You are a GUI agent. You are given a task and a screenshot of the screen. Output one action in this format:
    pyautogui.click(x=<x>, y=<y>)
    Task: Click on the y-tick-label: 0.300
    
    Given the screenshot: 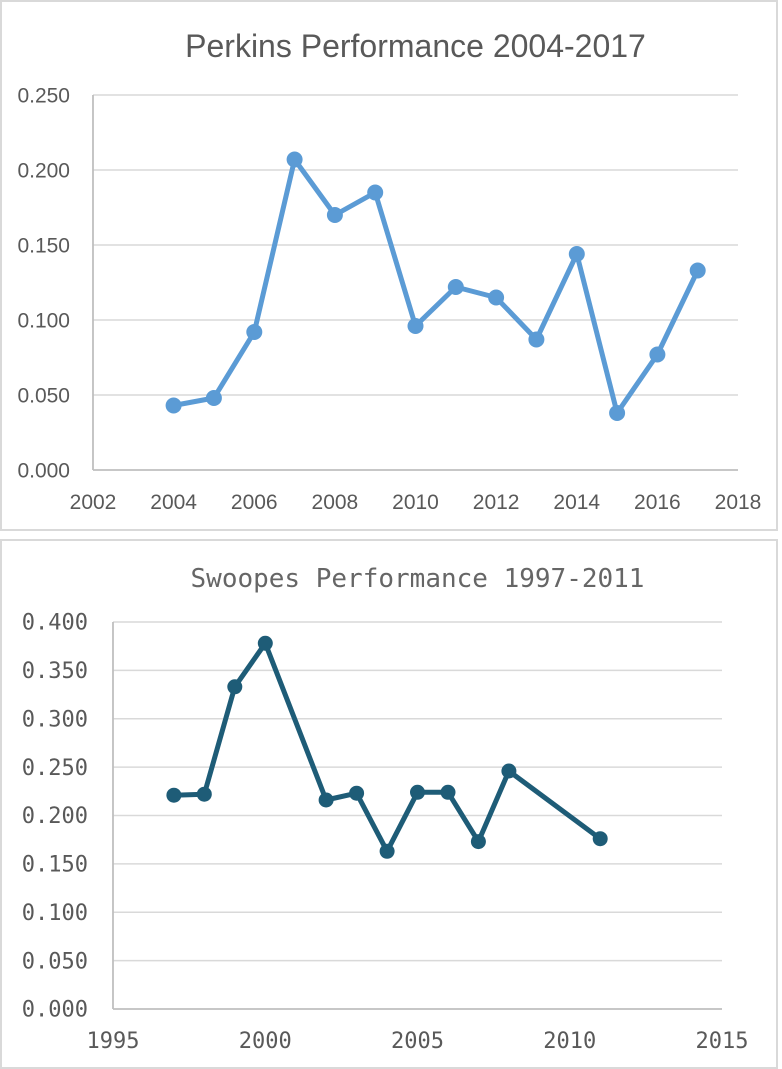 What is the action you would take?
    pyautogui.click(x=55, y=719)
    